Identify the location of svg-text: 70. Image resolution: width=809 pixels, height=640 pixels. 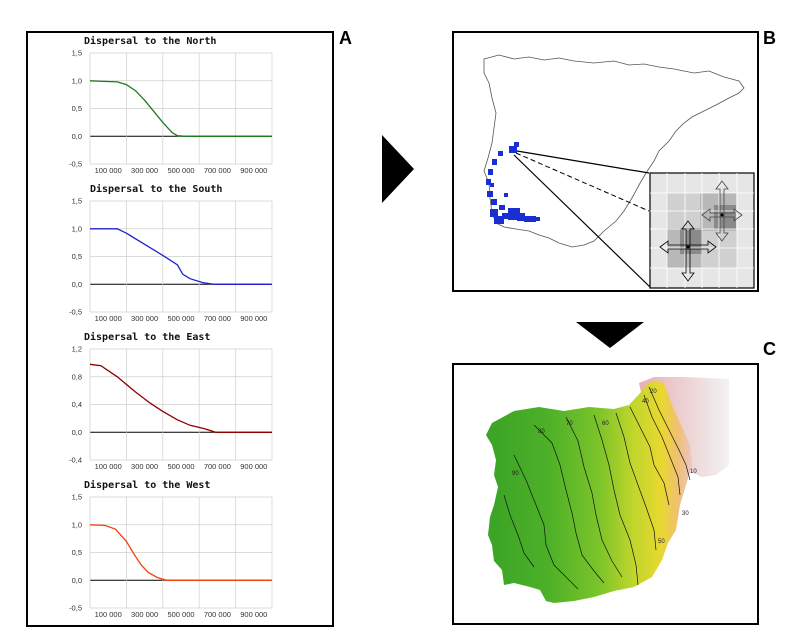
(569, 424).